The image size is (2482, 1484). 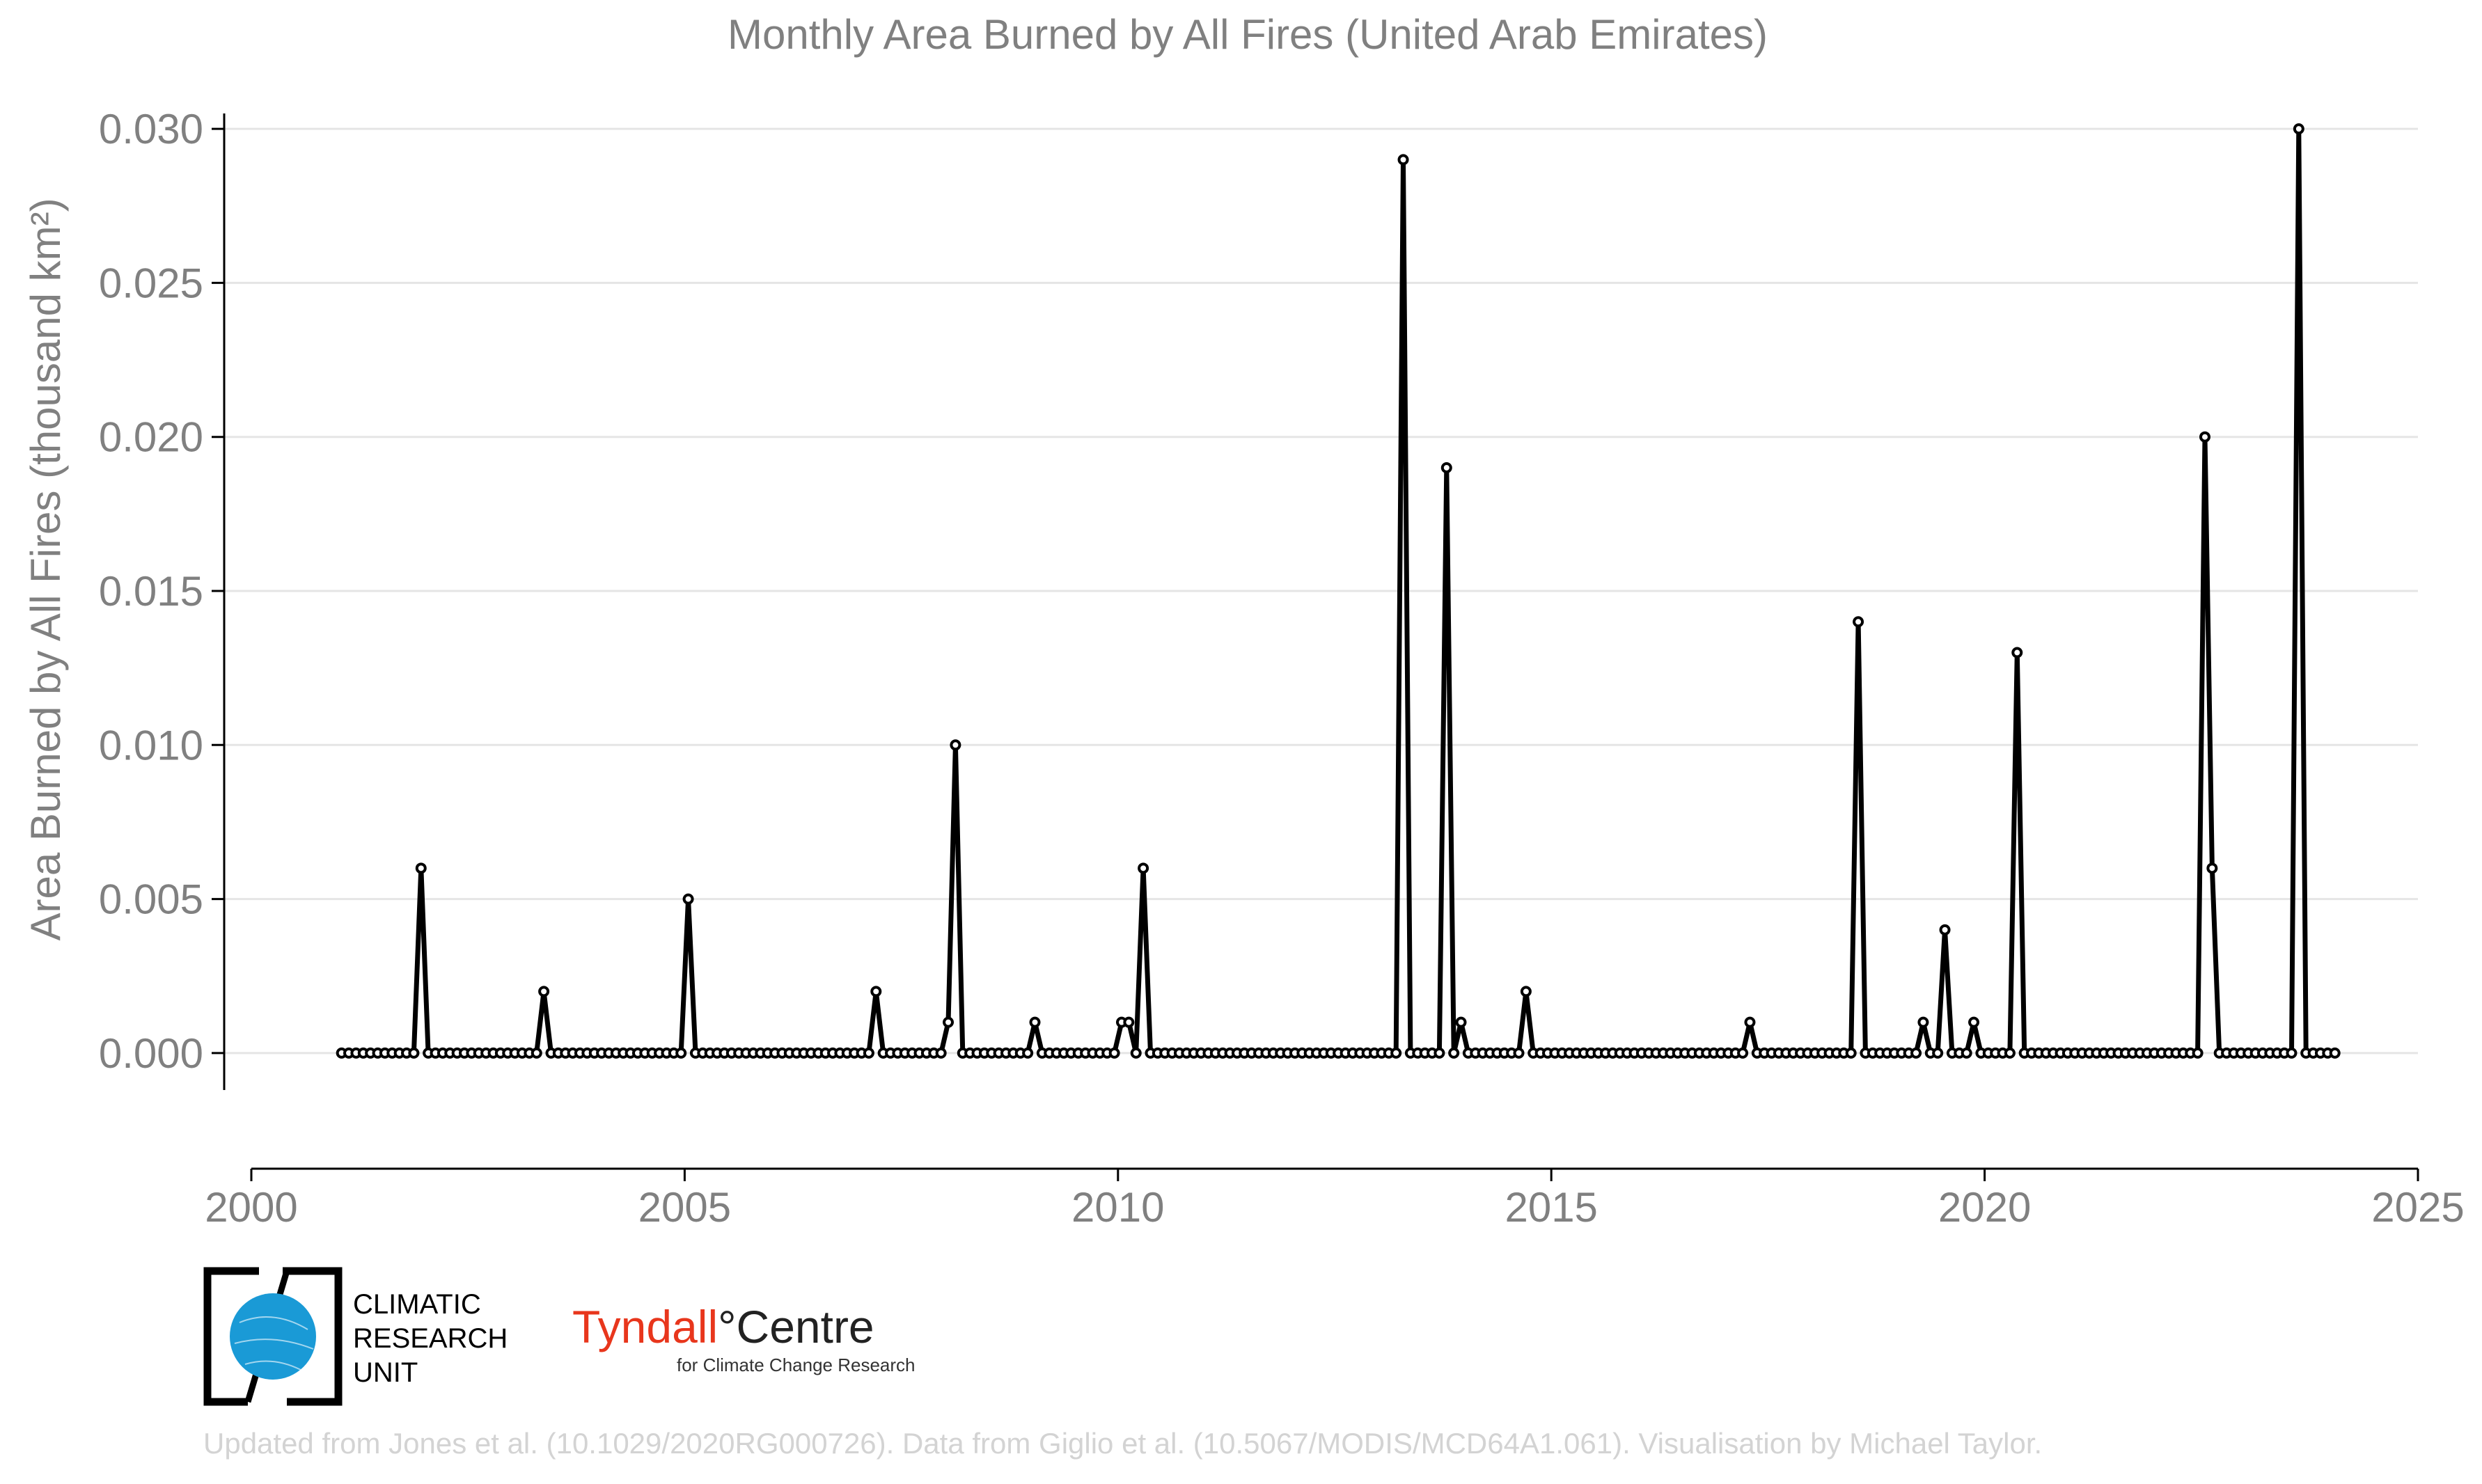 What do you see at coordinates (151, 900) in the screenshot?
I see `y-tick-label: 0.005` at bounding box center [151, 900].